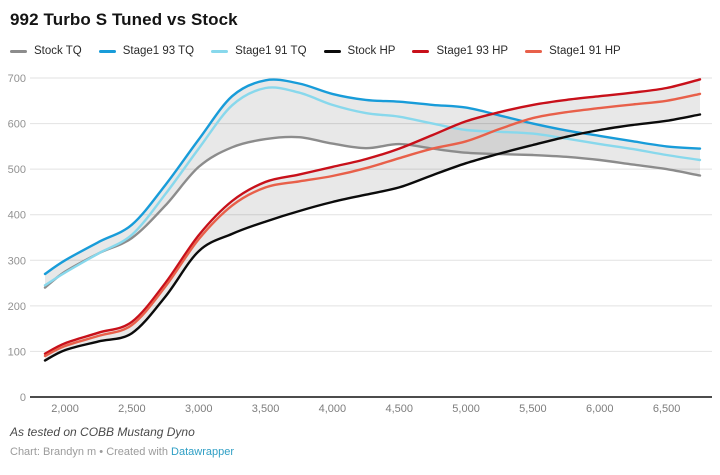 This screenshot has height=475, width=720. I want to click on x-tick-label: 3,000, so click(199, 409).